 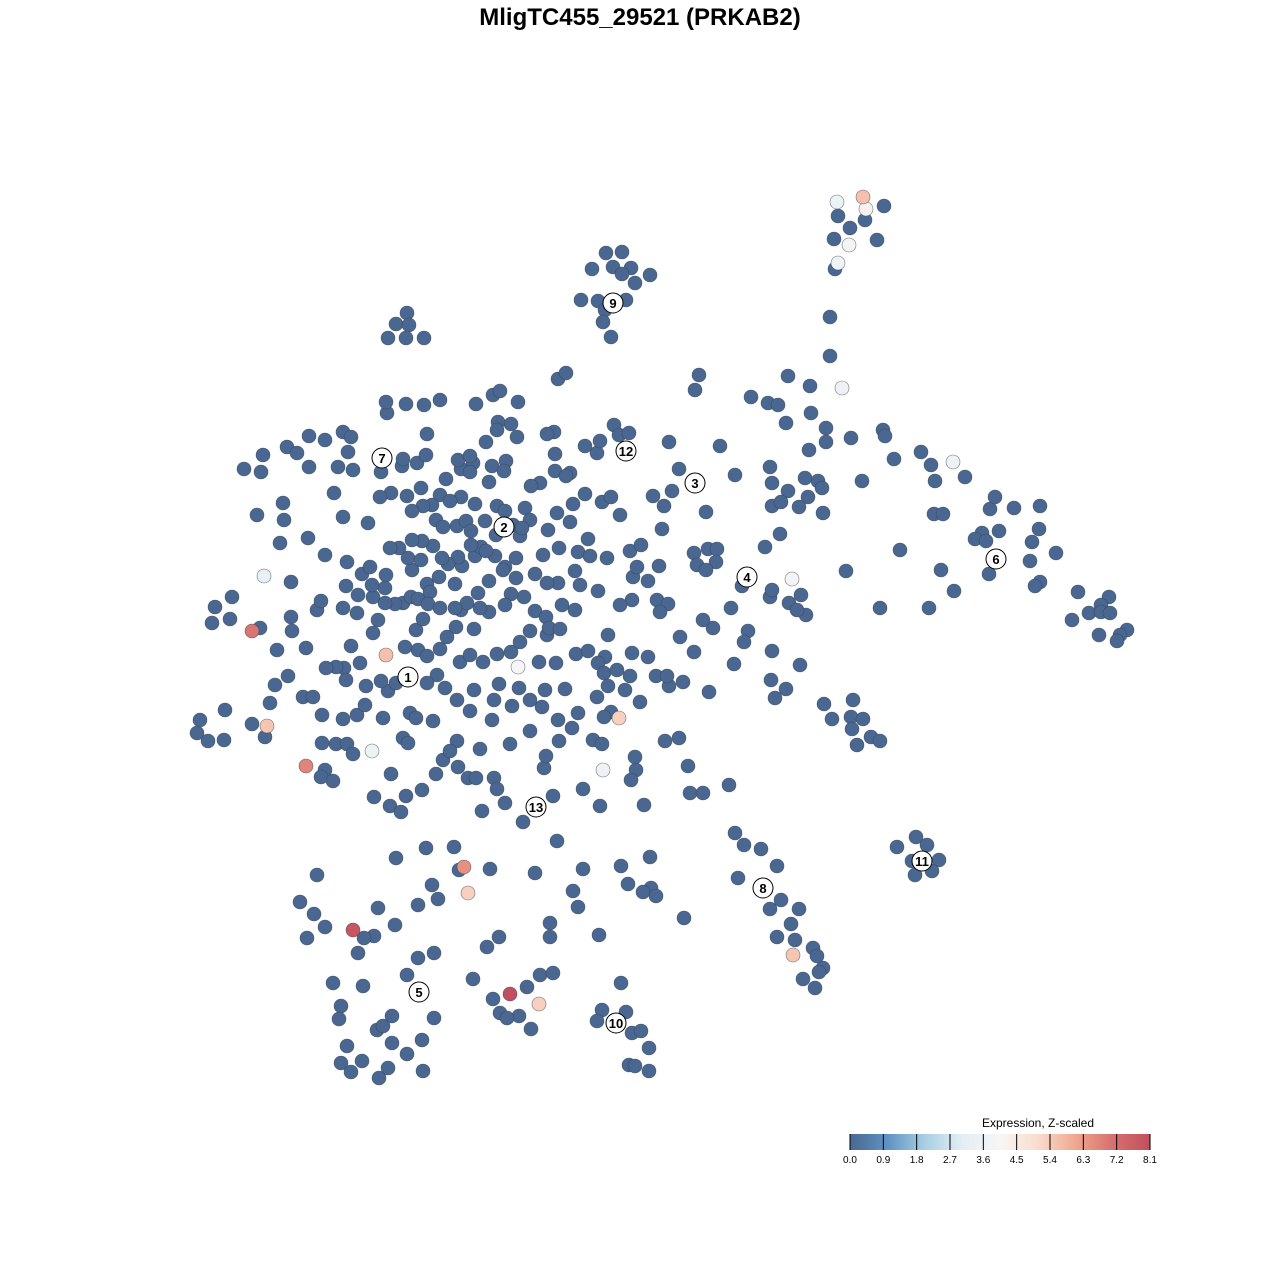 What do you see at coordinates (612, 303) in the screenshot?
I see `cluster-label-text: 9` at bounding box center [612, 303].